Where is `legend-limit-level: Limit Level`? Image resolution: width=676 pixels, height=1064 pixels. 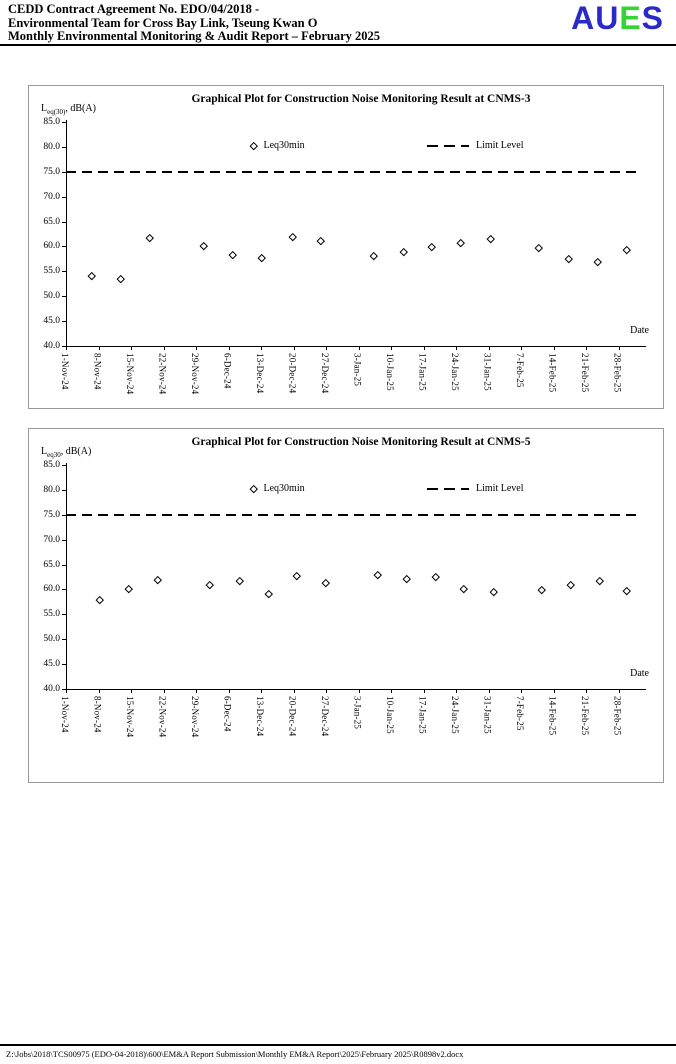 legend-limit-level: Limit Level is located at coordinates (475, 145).